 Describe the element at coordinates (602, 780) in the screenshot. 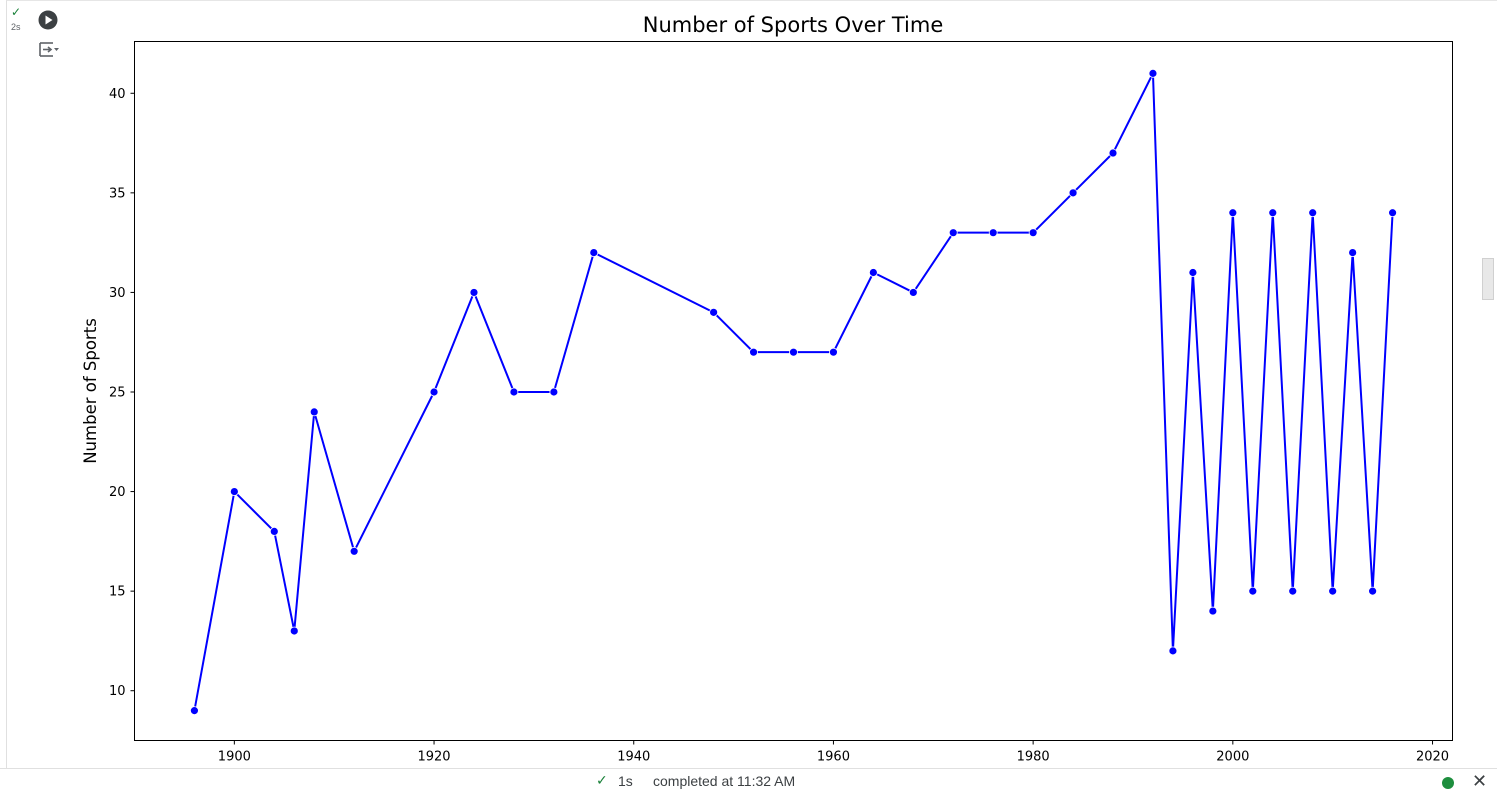

I see `status-check-icon: ✓` at that location.